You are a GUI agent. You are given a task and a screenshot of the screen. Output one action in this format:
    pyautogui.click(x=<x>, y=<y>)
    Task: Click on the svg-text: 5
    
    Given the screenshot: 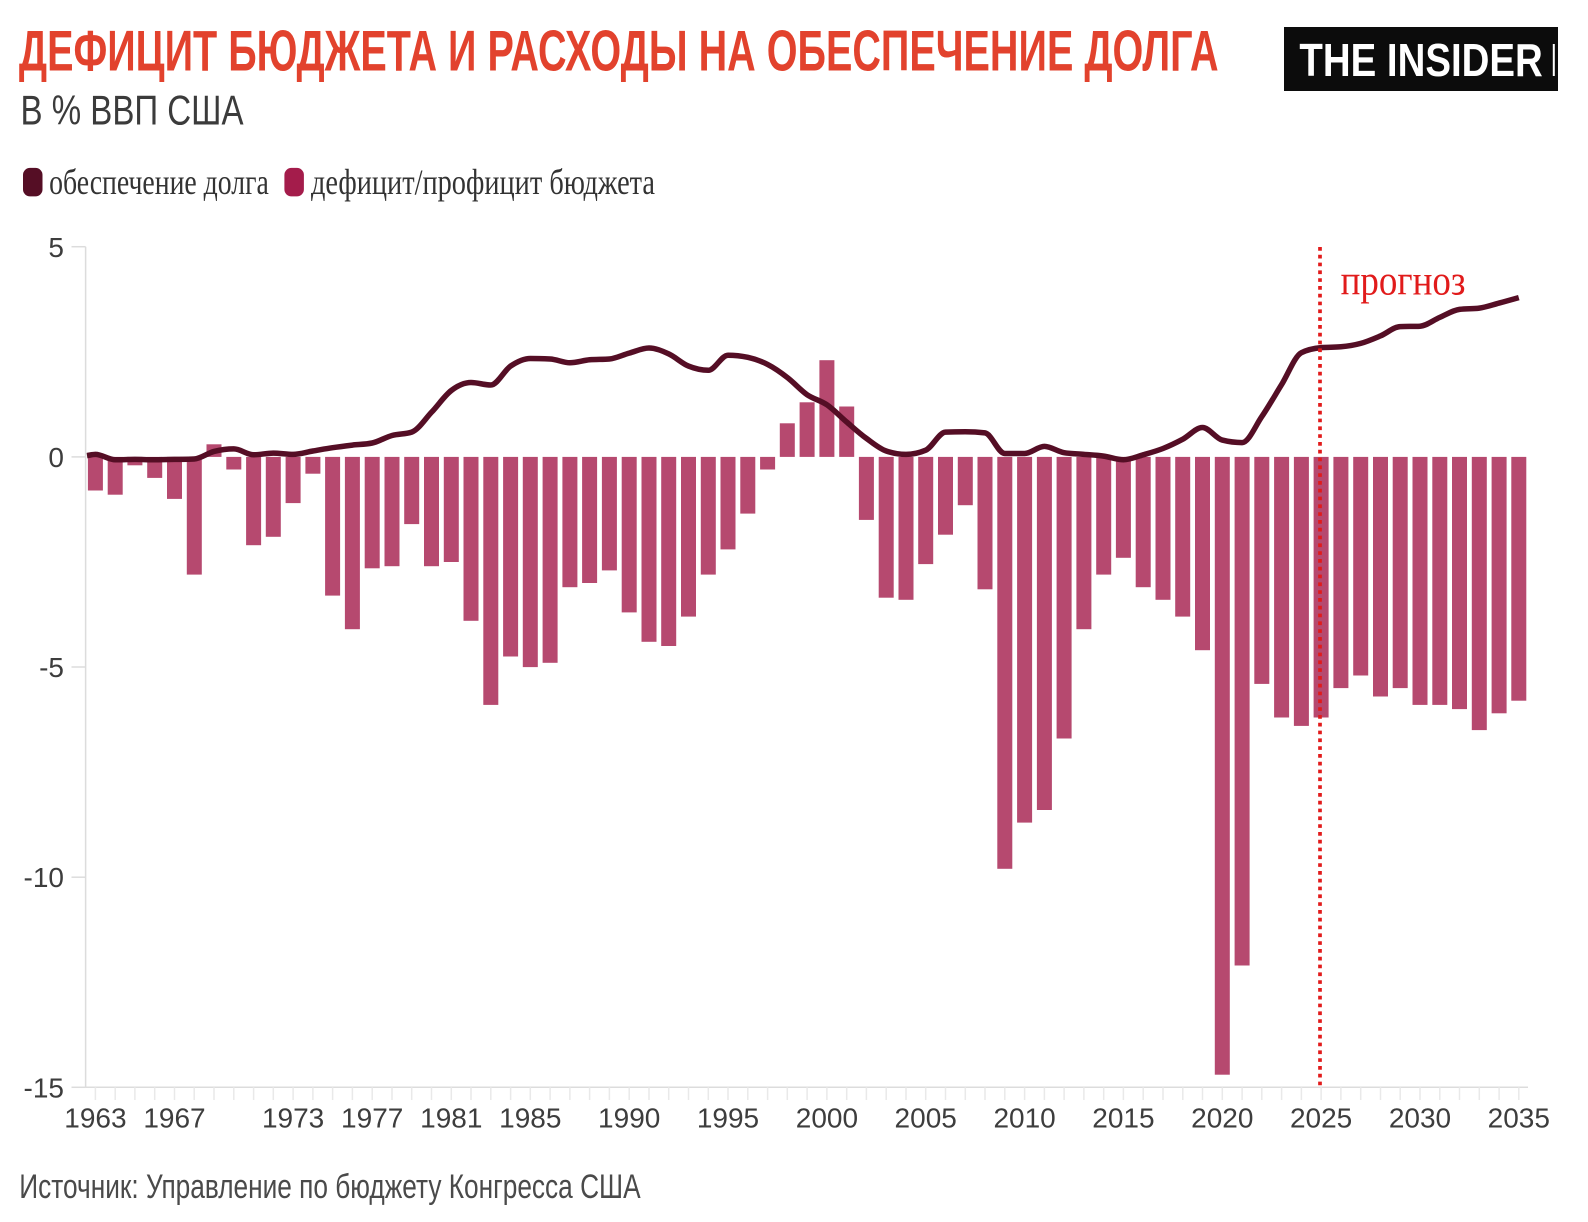 What is the action you would take?
    pyautogui.click(x=56, y=247)
    